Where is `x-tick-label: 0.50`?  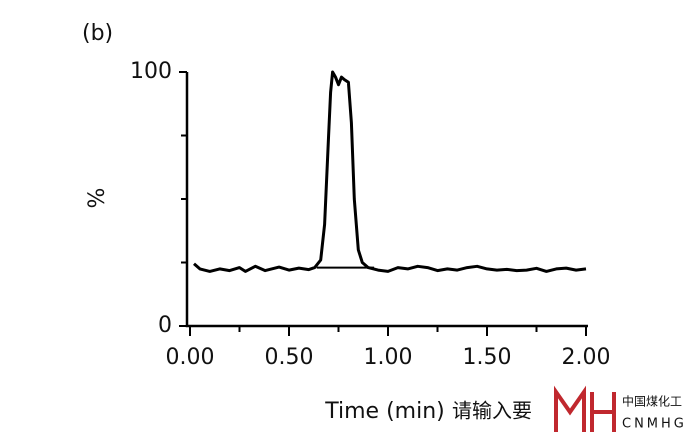 x-tick-label: 0.50 is located at coordinates (289, 357).